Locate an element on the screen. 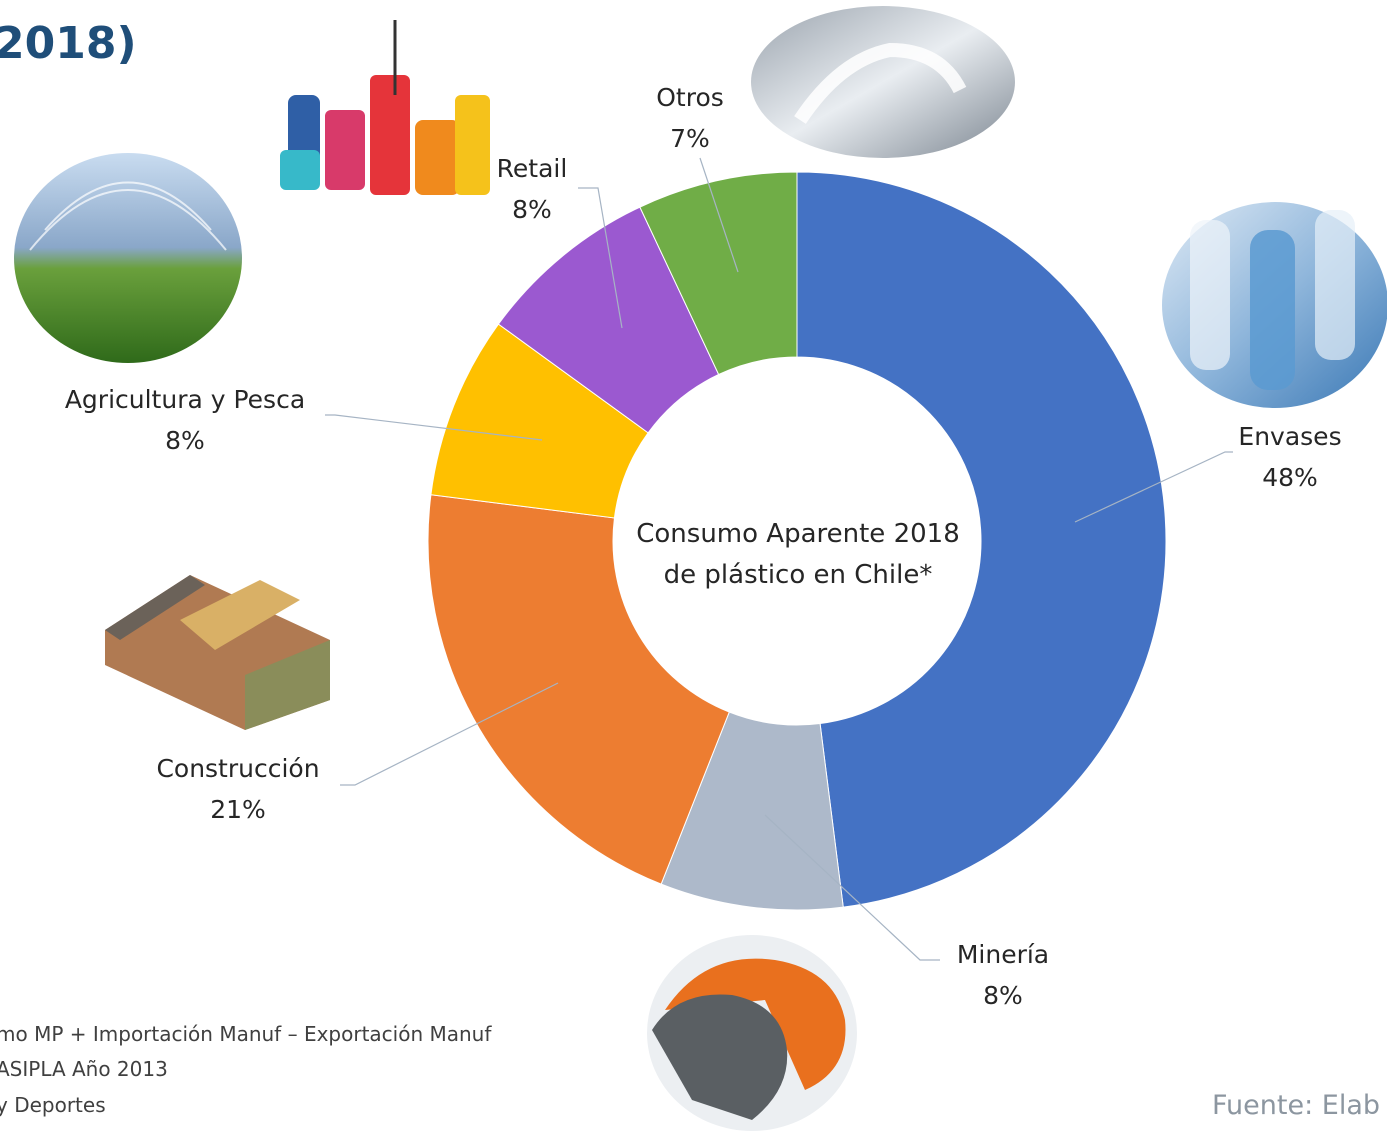 The image size is (1387, 1131). slice-category-label: Otros is located at coordinates (690, 97).